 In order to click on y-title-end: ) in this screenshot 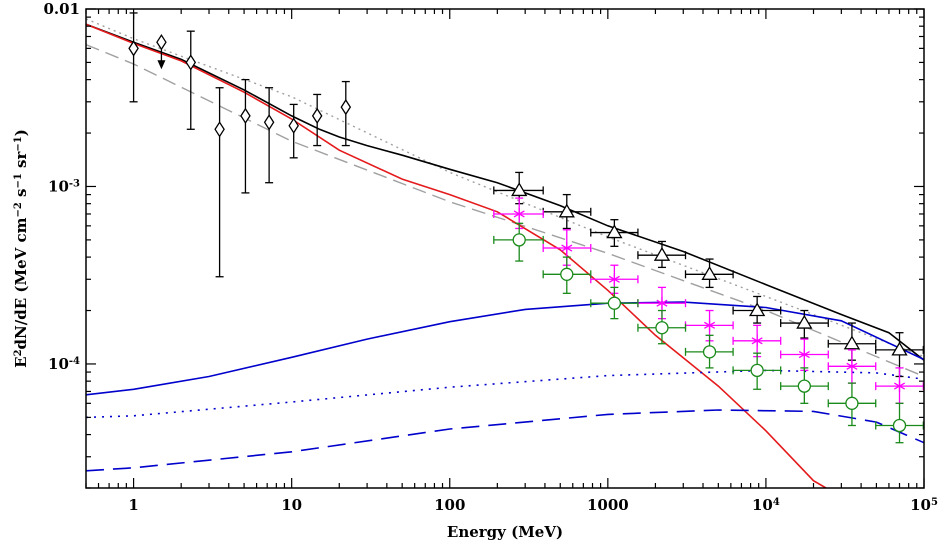, I will do `click(21, 132)`.